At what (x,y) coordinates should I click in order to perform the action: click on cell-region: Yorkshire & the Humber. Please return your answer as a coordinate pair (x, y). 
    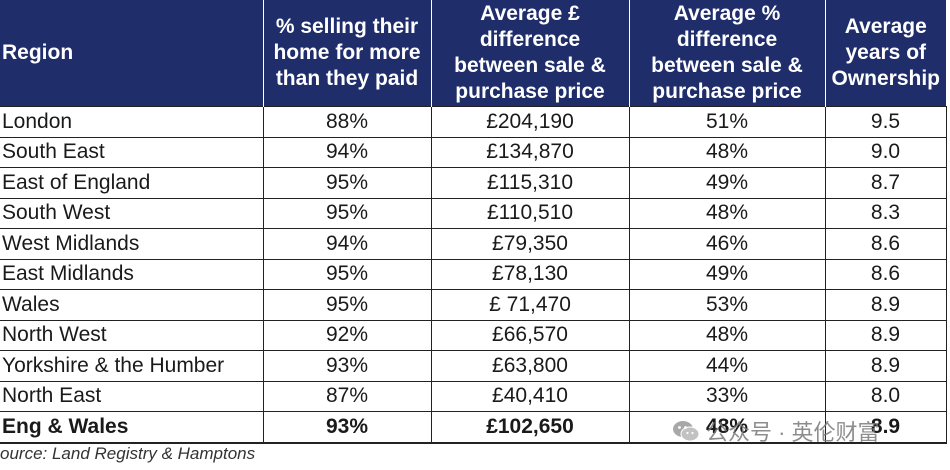
    Looking at the image, I should click on (132, 366).